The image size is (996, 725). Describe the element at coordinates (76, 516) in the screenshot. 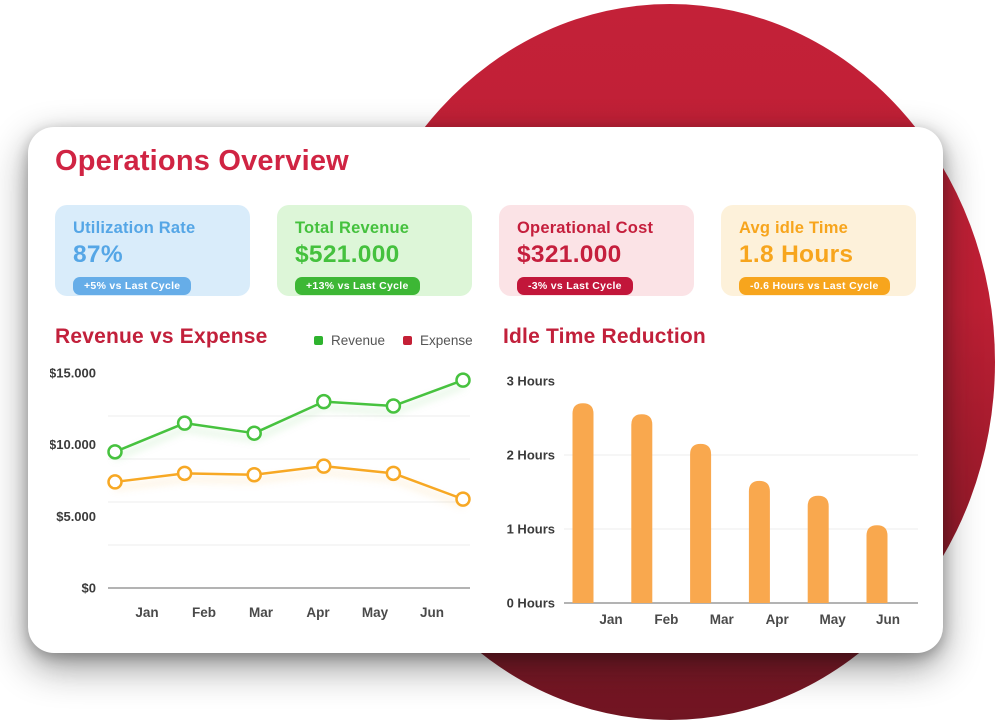

I see `y-tick-label: $5.000` at that location.